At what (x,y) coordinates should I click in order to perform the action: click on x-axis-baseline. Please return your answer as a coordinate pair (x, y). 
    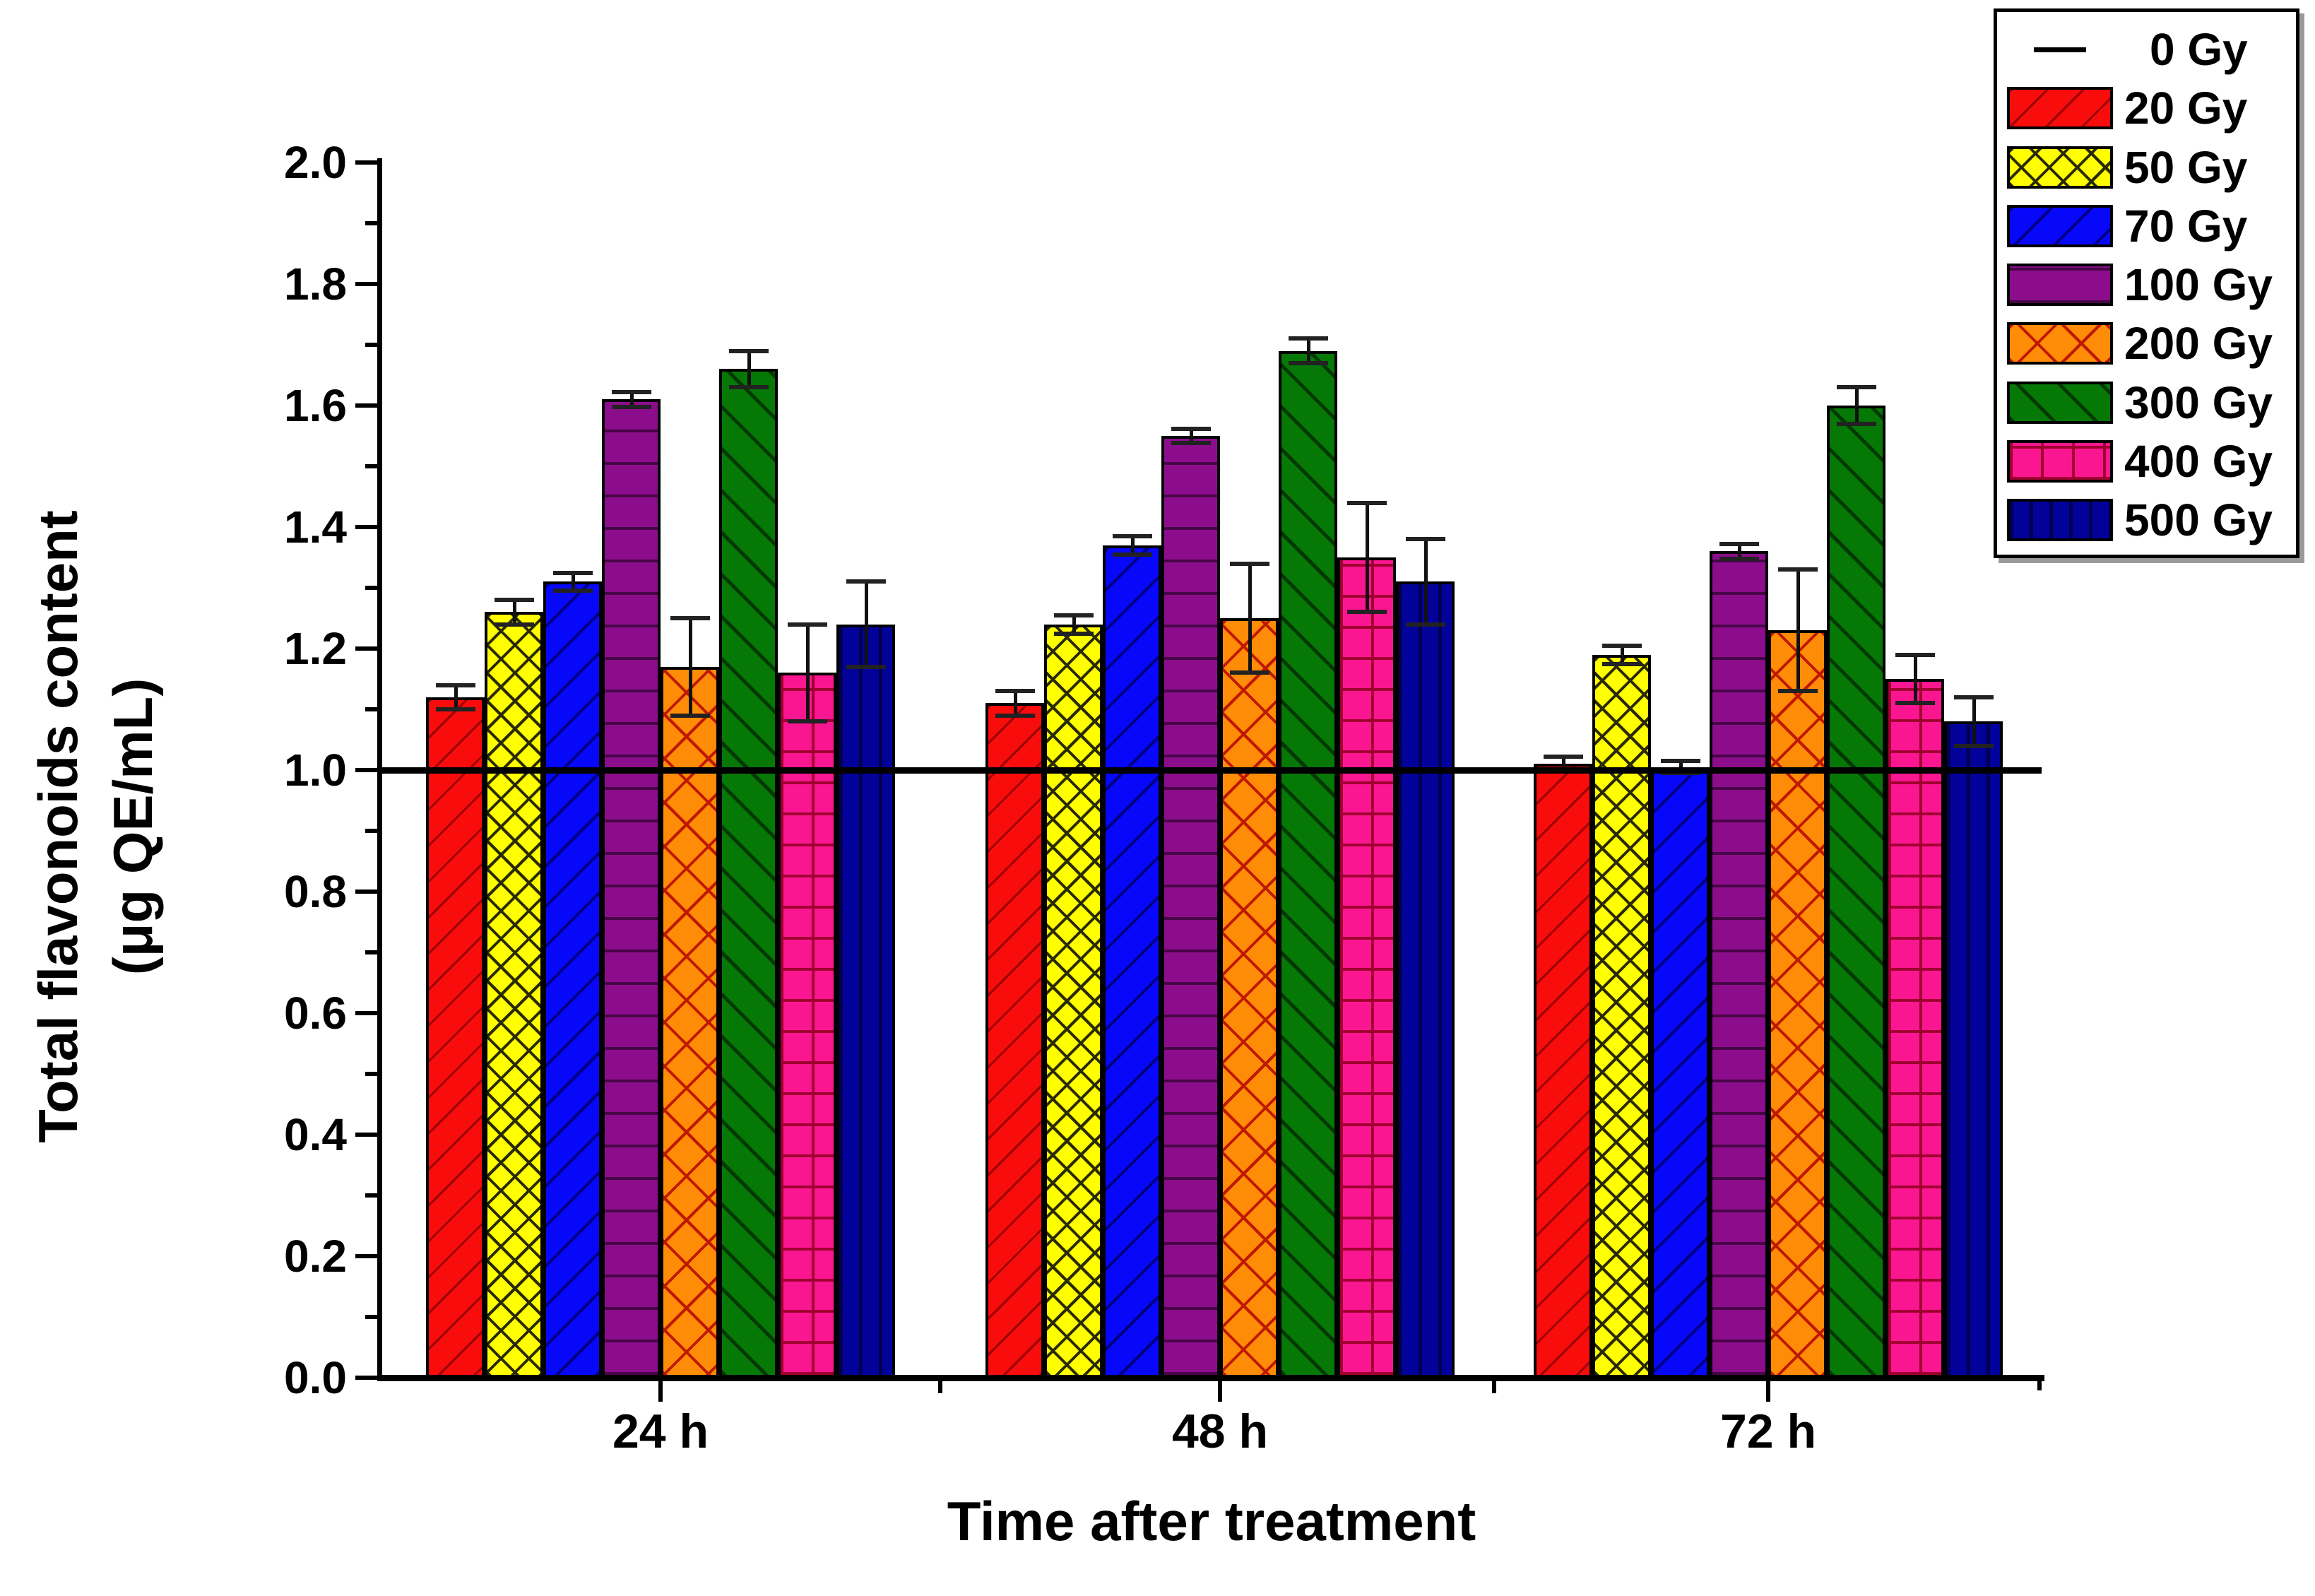
    Looking at the image, I should click on (1210, 1378).